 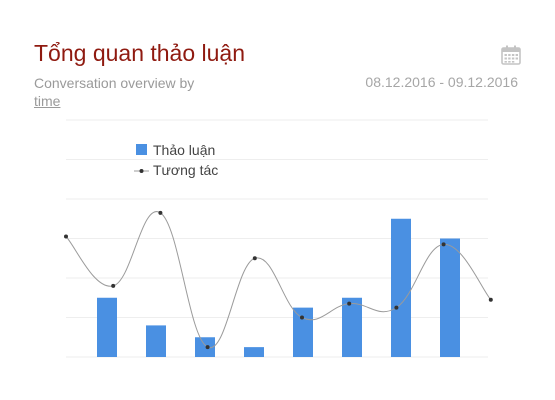 What do you see at coordinates (141, 149) in the screenshot?
I see `legend-swatch-thao-luan` at bounding box center [141, 149].